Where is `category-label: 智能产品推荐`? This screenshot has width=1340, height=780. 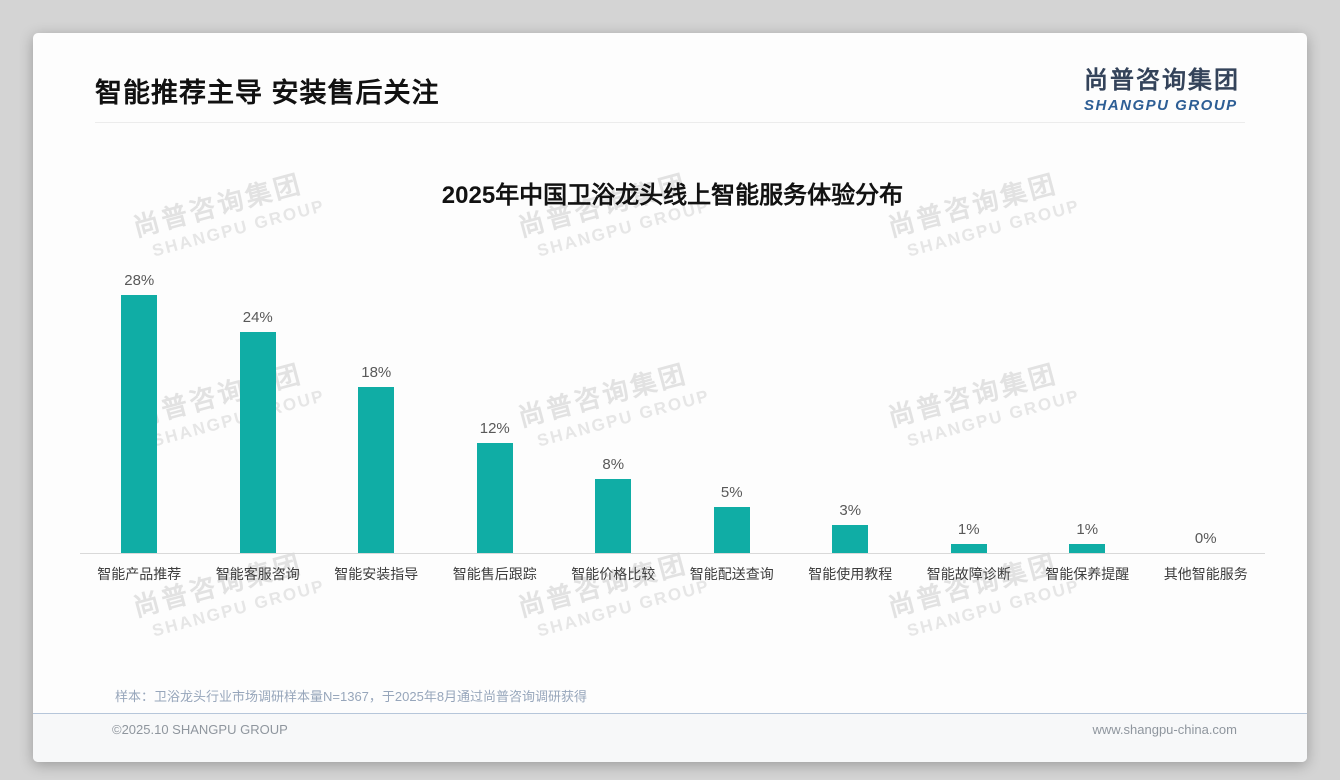 category-label: 智能产品推荐 is located at coordinates (139, 574).